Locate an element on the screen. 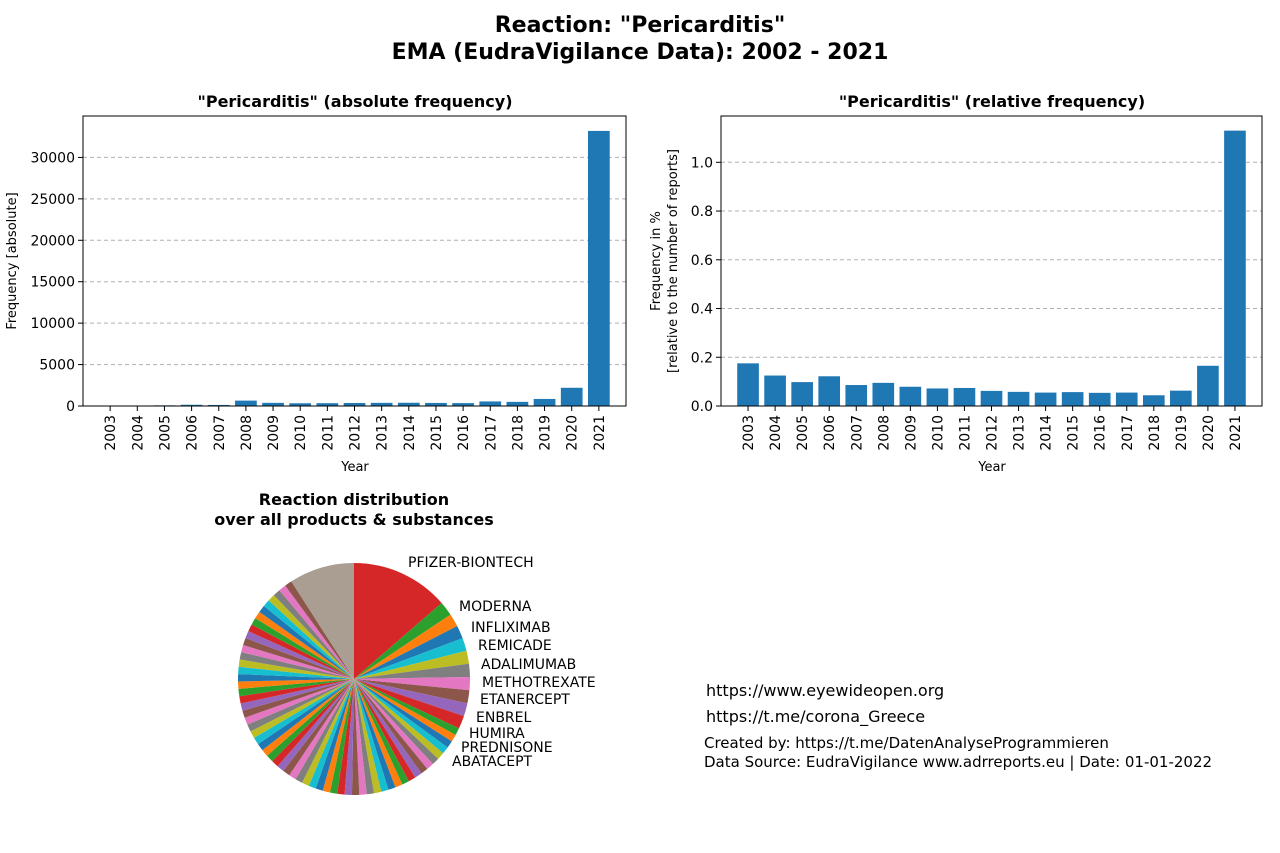 The width and height of the screenshot is (1280, 853). rel-bar-2013 is located at coordinates (1018, 398).